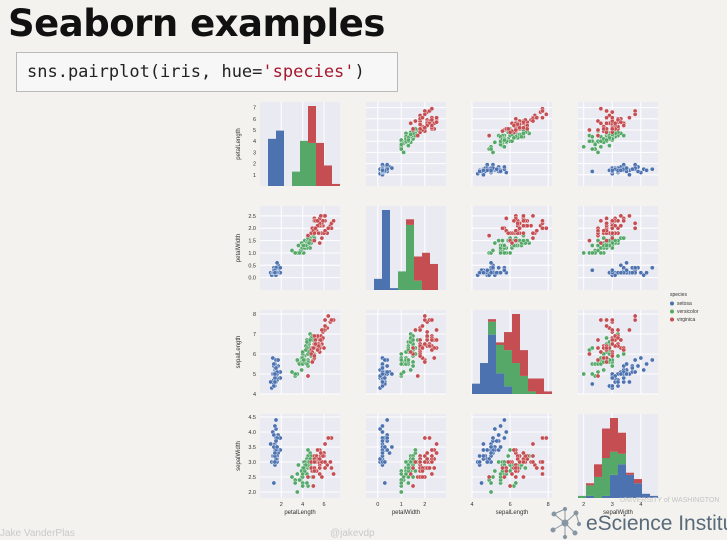 This screenshot has height=540, width=727. What do you see at coordinates (252, 463) in the screenshot?
I see `y-tick-label: 3.0` at bounding box center [252, 463].